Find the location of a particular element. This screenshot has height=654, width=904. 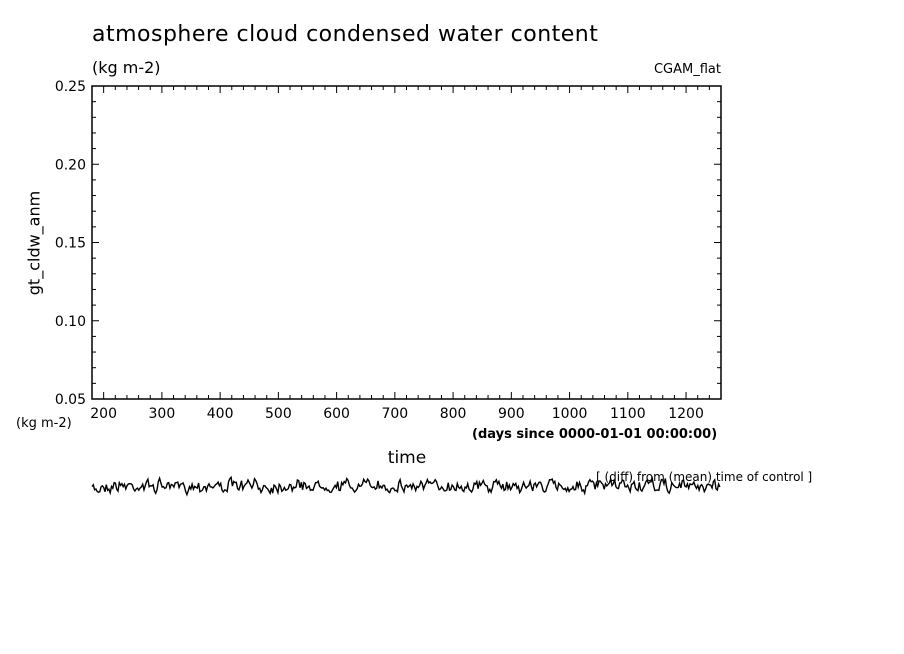

chart-title: atmosphere cloud condensed water content is located at coordinates (345, 34).